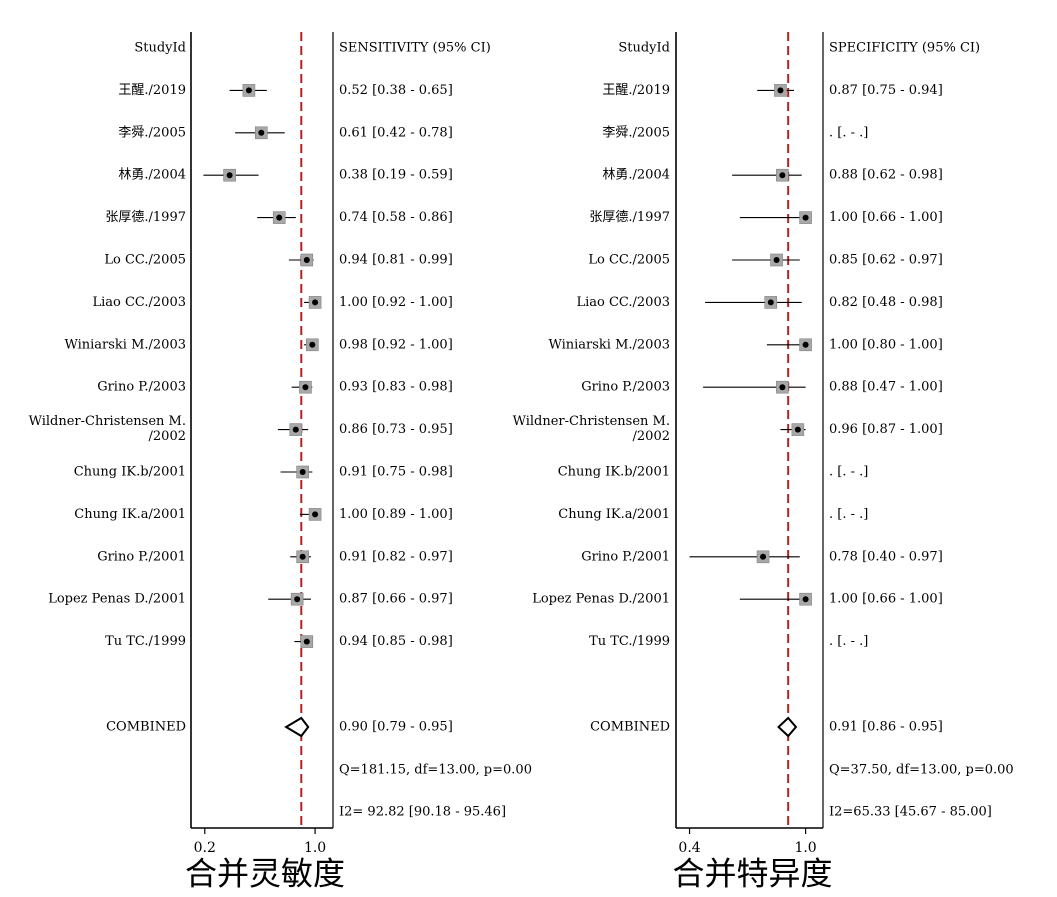  What do you see at coordinates (435, 770) in the screenshot?
I see `heterogeneity-stats: Q=181.15, df=13.00, p=0.00` at bounding box center [435, 770].